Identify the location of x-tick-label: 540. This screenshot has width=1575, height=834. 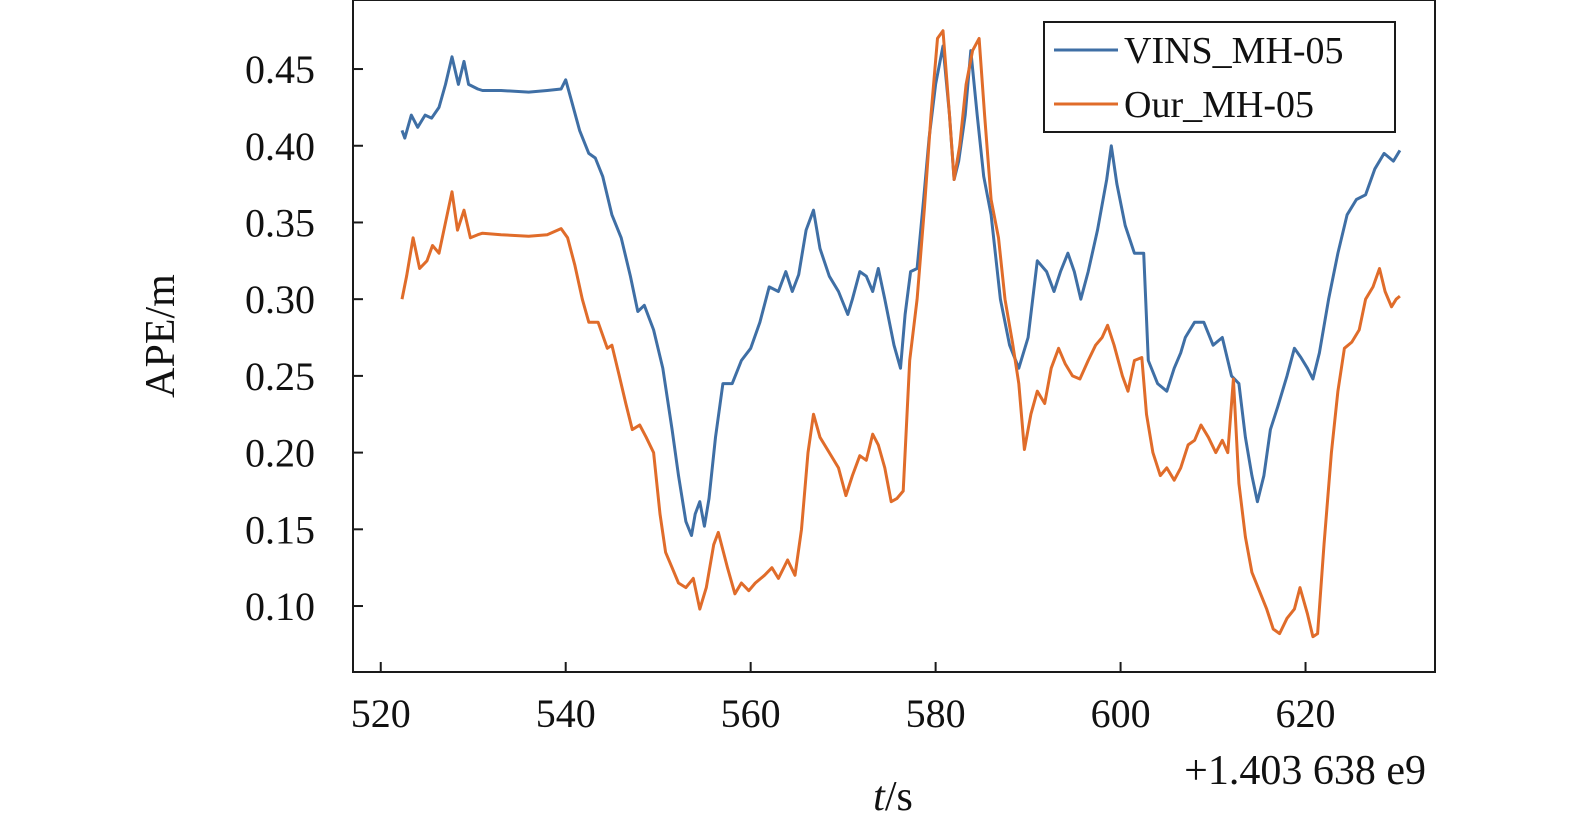
(566, 713).